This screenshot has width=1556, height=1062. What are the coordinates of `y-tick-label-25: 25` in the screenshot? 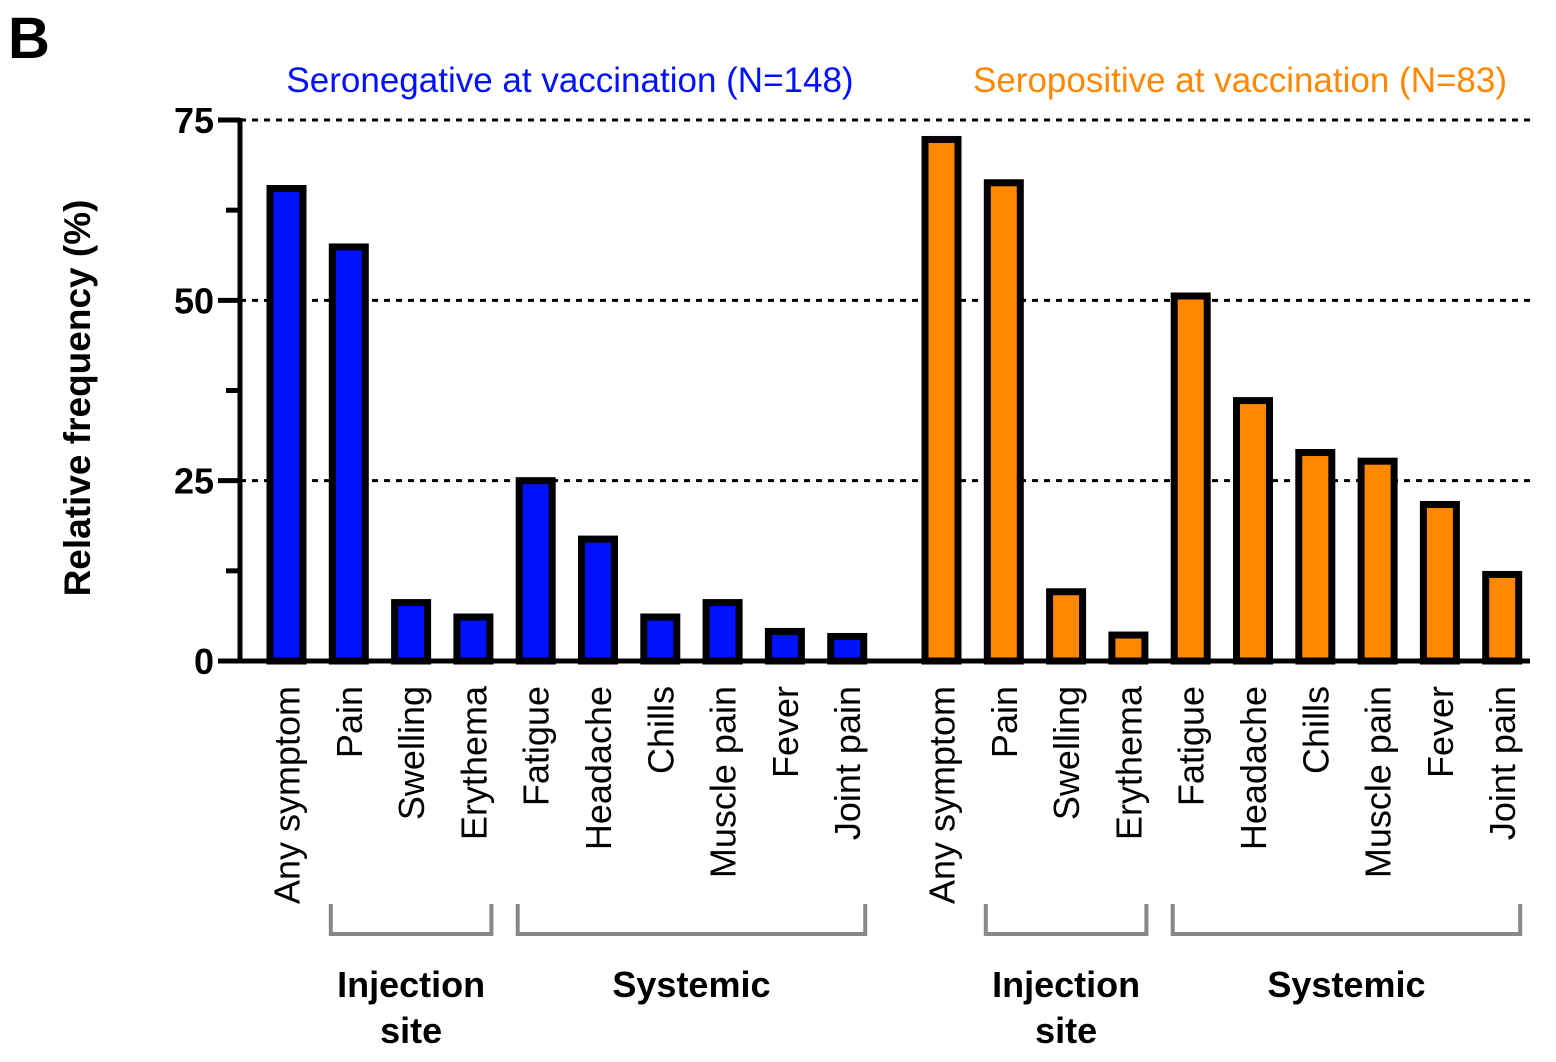 It's located at (194, 481).